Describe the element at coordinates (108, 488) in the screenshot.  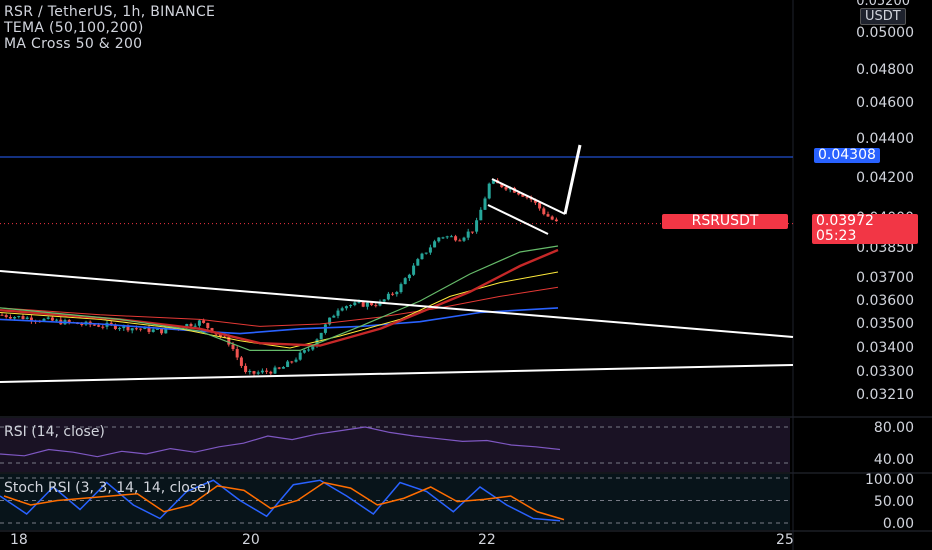
I see `stoch-pane-label: Stoch RSI (3, 3, 14, 14, close)` at that location.